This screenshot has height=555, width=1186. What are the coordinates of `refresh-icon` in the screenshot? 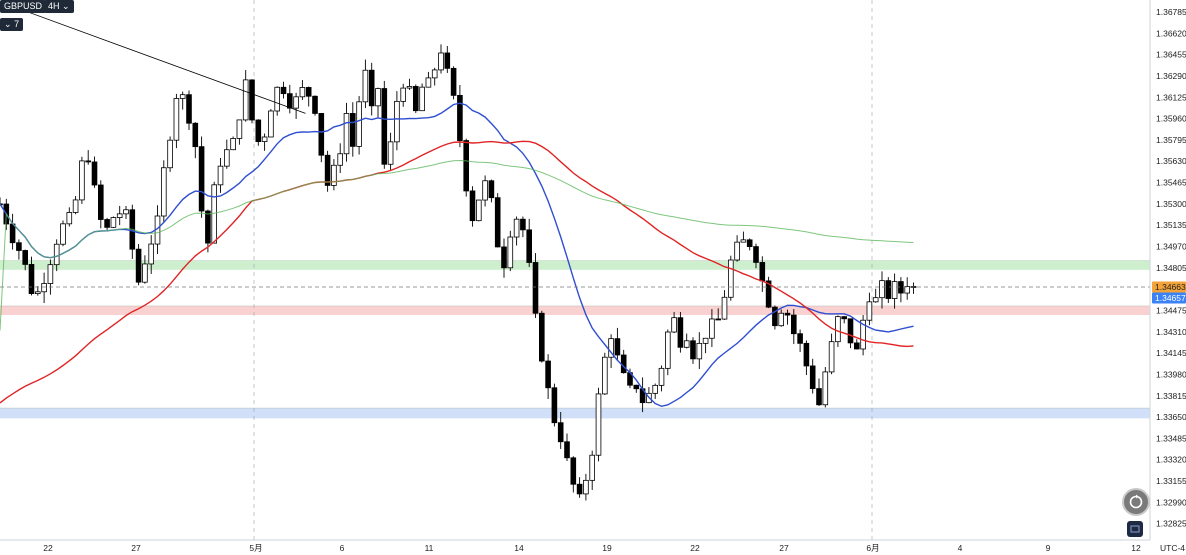 It's located at (1136, 501).